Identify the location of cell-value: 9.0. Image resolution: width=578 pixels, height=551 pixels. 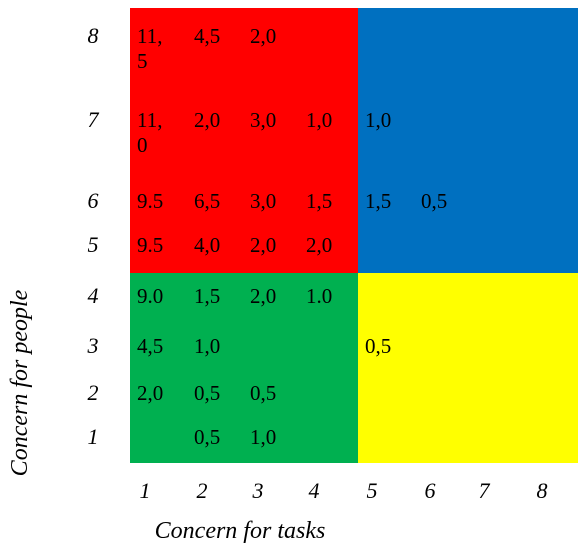
(150, 296).